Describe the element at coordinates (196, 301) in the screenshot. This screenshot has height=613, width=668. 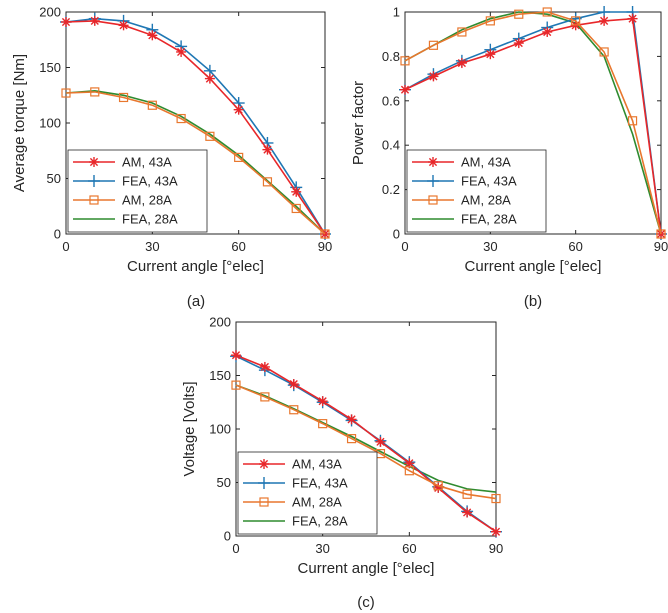
I see `panel-caption: (a)` at that location.